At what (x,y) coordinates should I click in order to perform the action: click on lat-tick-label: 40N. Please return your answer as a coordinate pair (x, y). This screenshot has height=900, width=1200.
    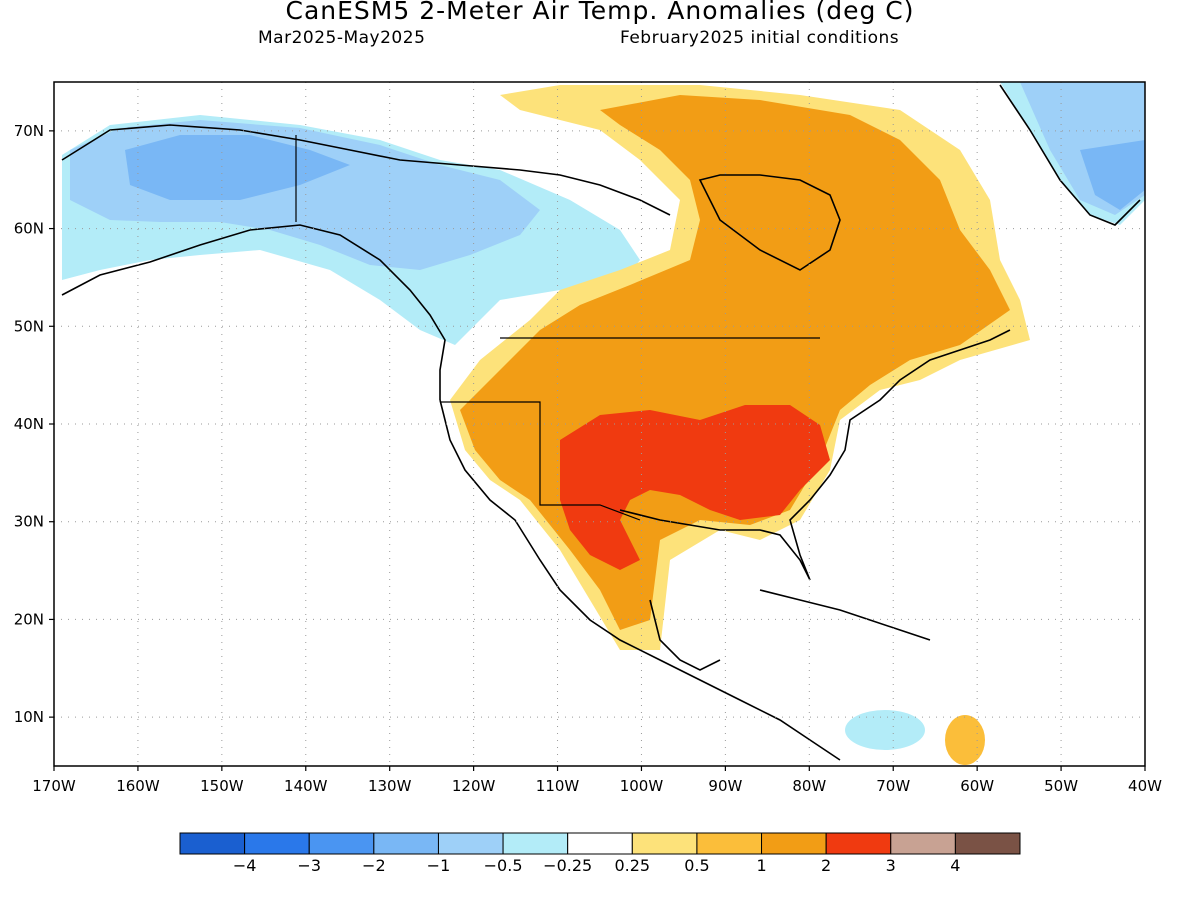
    Looking at the image, I should click on (29, 424).